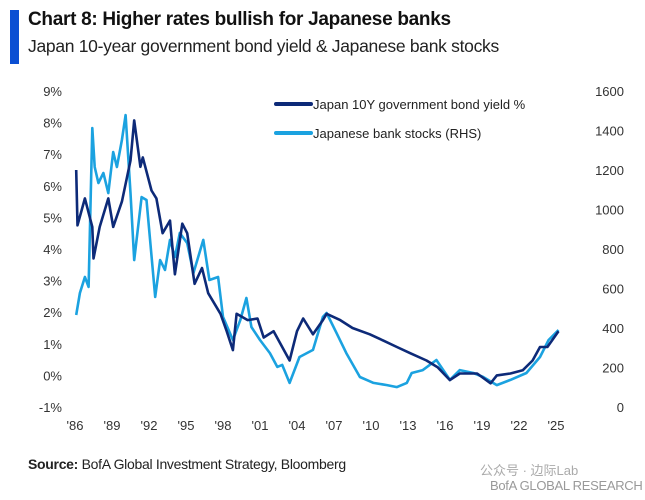 This screenshot has width=645, height=500. I want to click on left-tick-label: 0%, so click(52, 375).